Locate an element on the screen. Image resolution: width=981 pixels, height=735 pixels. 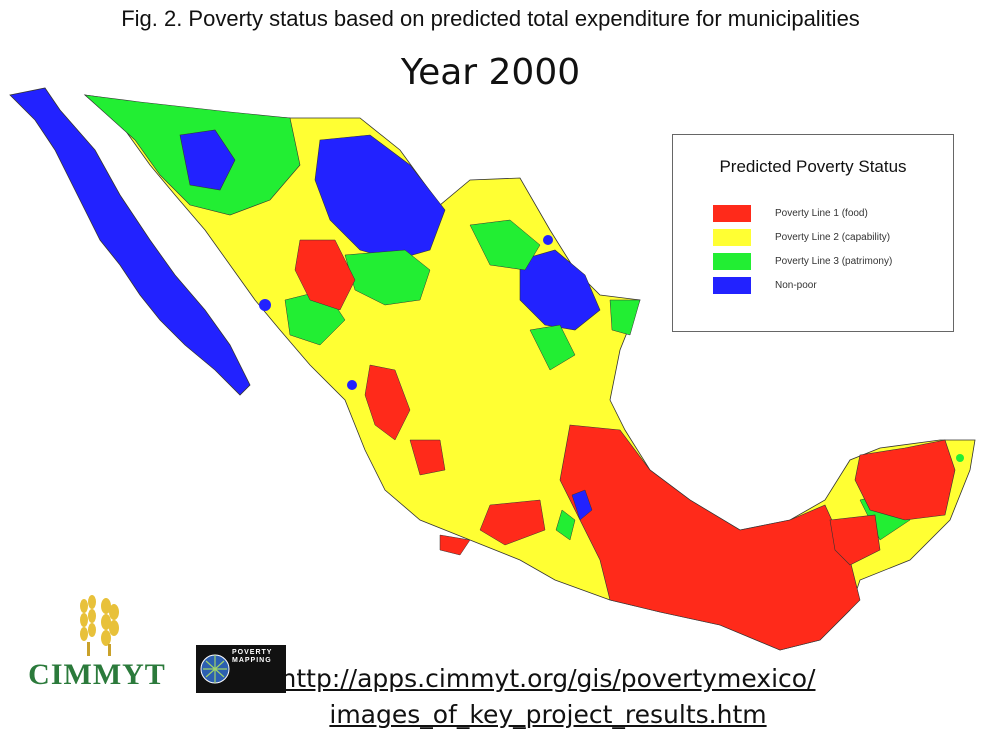
legend-swatch-patrimony is located at coordinates (732, 261).